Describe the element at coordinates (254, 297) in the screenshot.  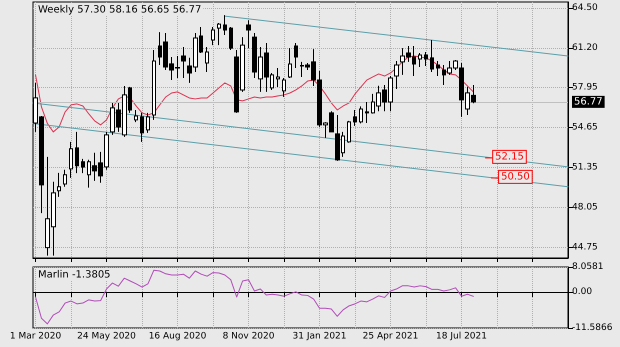
I see `line-series` at that location.